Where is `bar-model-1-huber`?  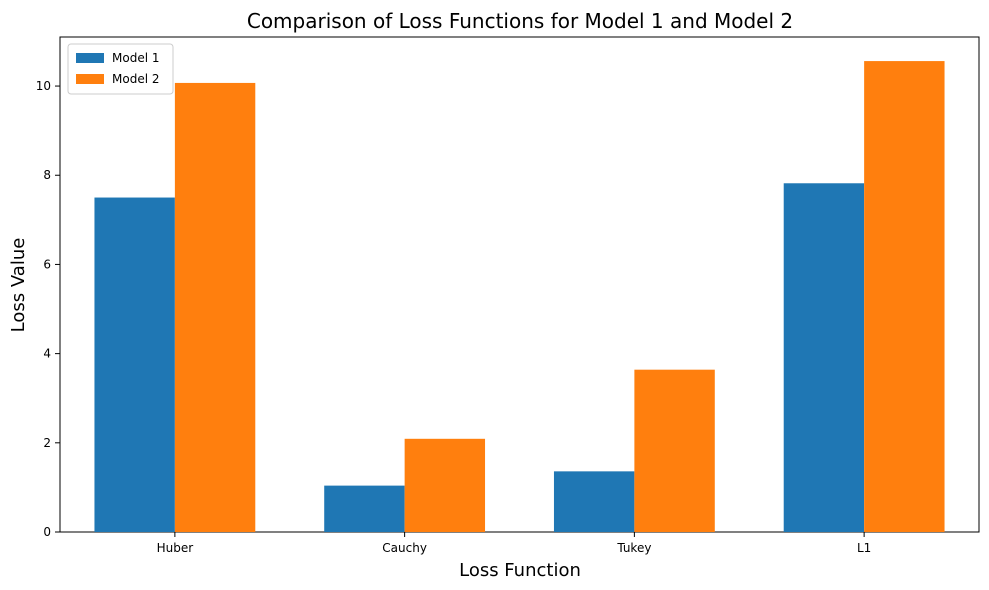 bar-model-1-huber is located at coordinates (134, 365).